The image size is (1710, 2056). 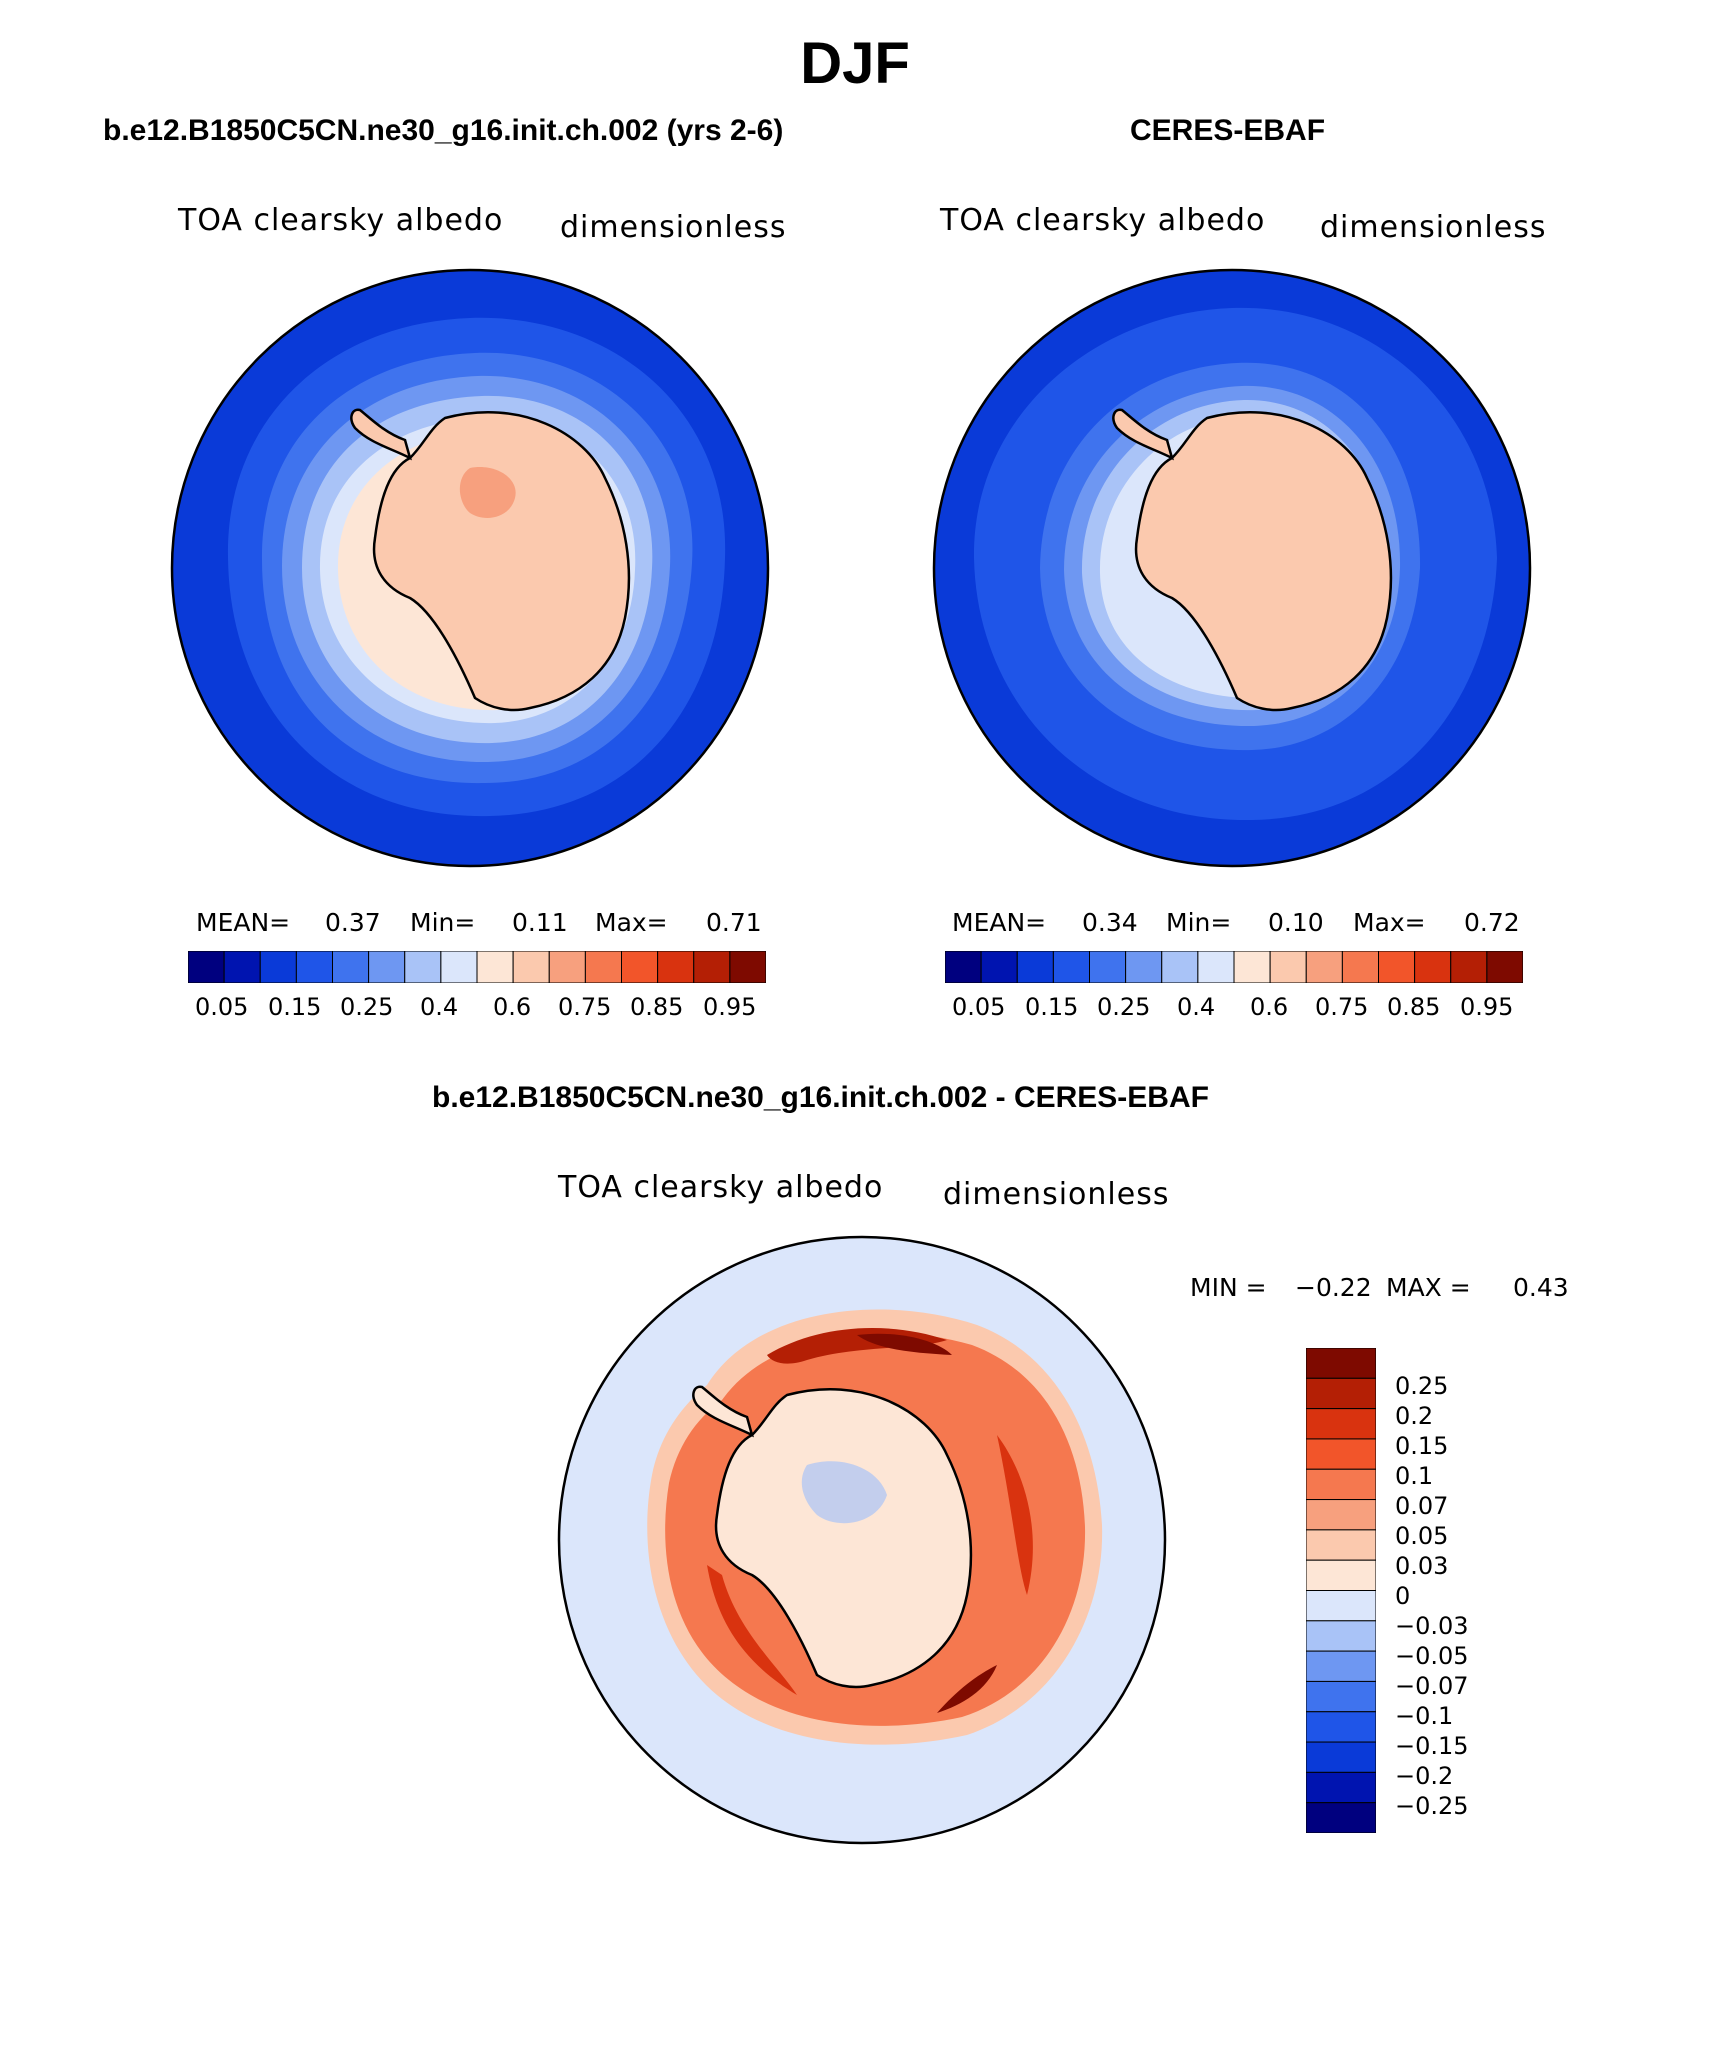 I want to click on obs-max-value: 0.72, so click(x=1492, y=922).